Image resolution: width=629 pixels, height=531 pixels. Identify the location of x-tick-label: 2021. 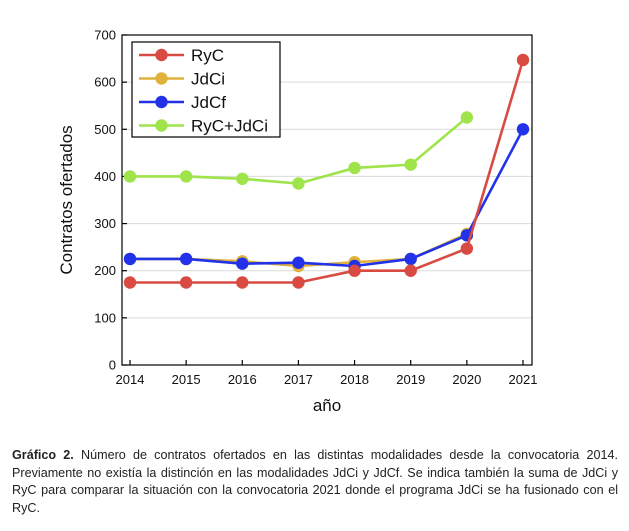
(523, 379).